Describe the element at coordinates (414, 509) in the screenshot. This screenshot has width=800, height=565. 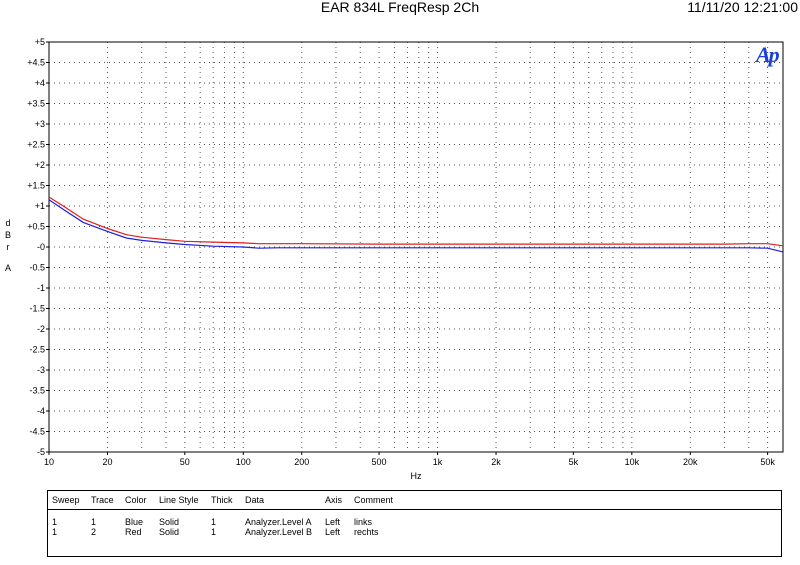
I see `legend-divider` at that location.